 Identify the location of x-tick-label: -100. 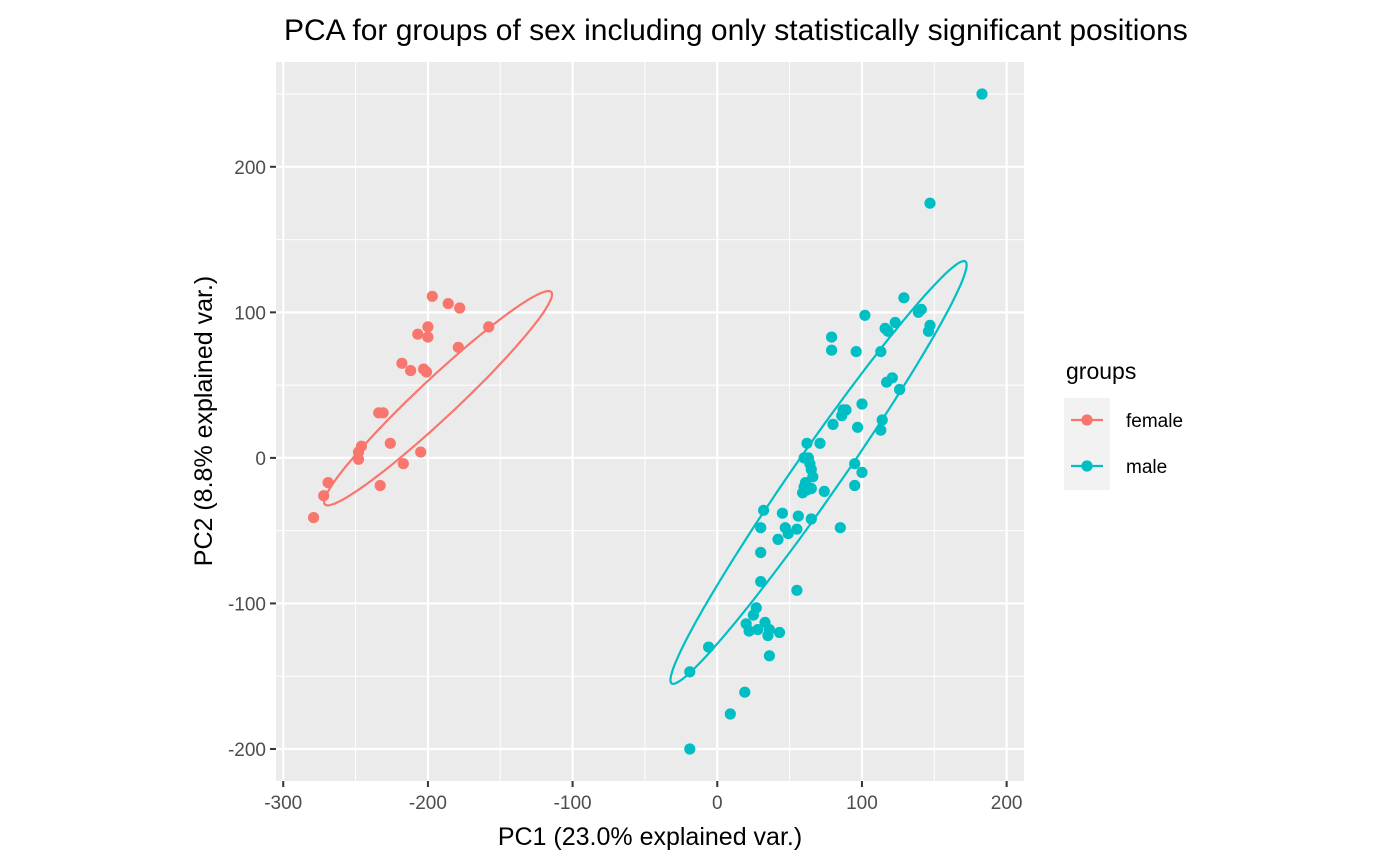
(573, 803).